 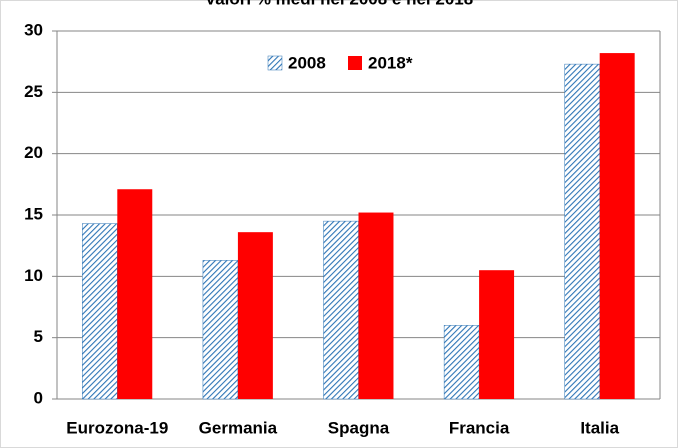 What do you see at coordinates (117, 427) in the screenshot?
I see `x-tick-label: Eurozona-19` at bounding box center [117, 427].